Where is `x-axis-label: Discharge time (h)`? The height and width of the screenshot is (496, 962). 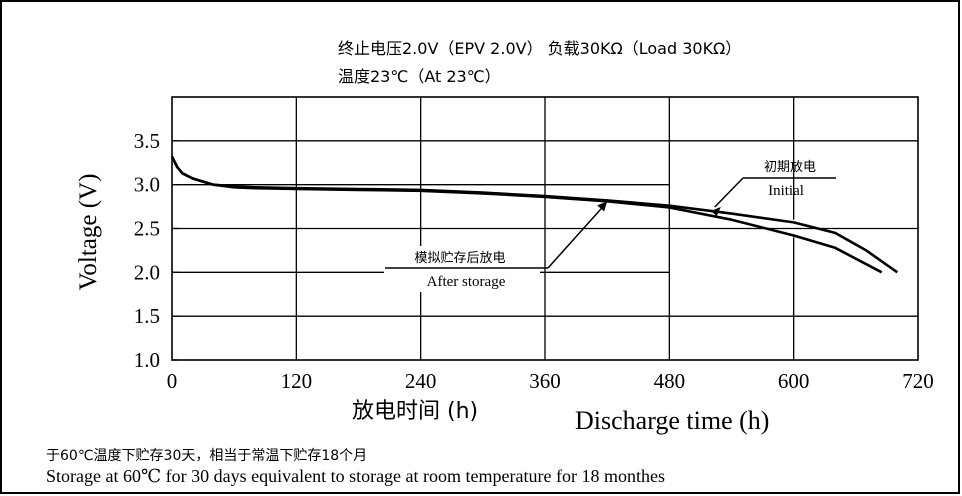 x-axis-label: Discharge time (h) is located at coordinates (672, 420).